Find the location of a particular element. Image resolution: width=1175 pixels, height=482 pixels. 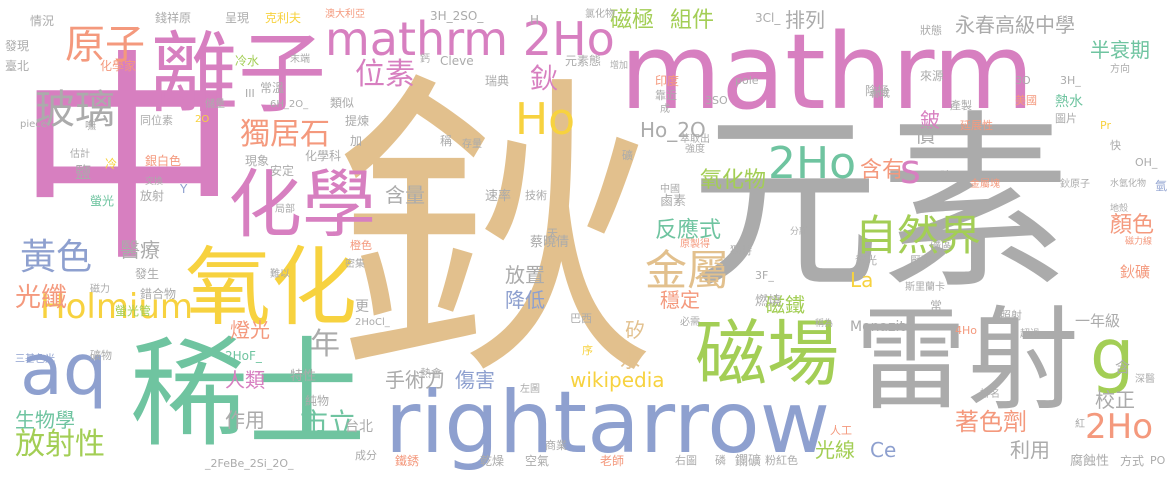

word: 合成 is located at coordinates (880, 94).